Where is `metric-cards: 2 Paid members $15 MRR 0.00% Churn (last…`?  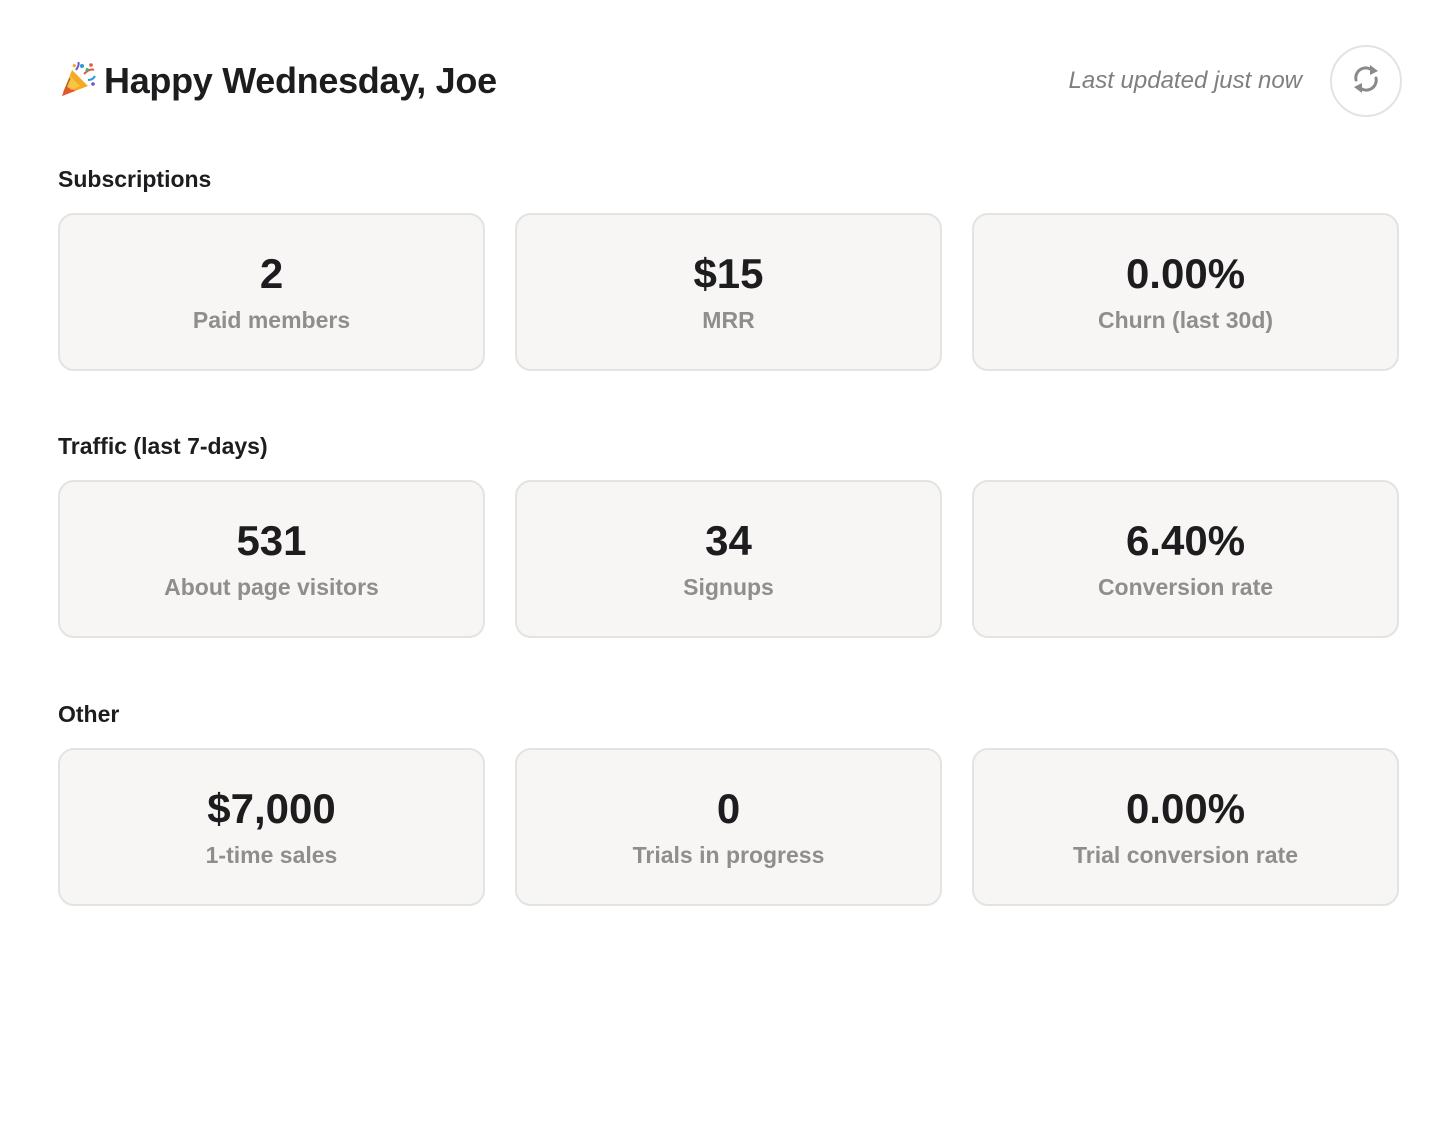
metric-cards: 2 Paid members $15 MRR 0.00% Churn (last… is located at coordinates (729, 292).